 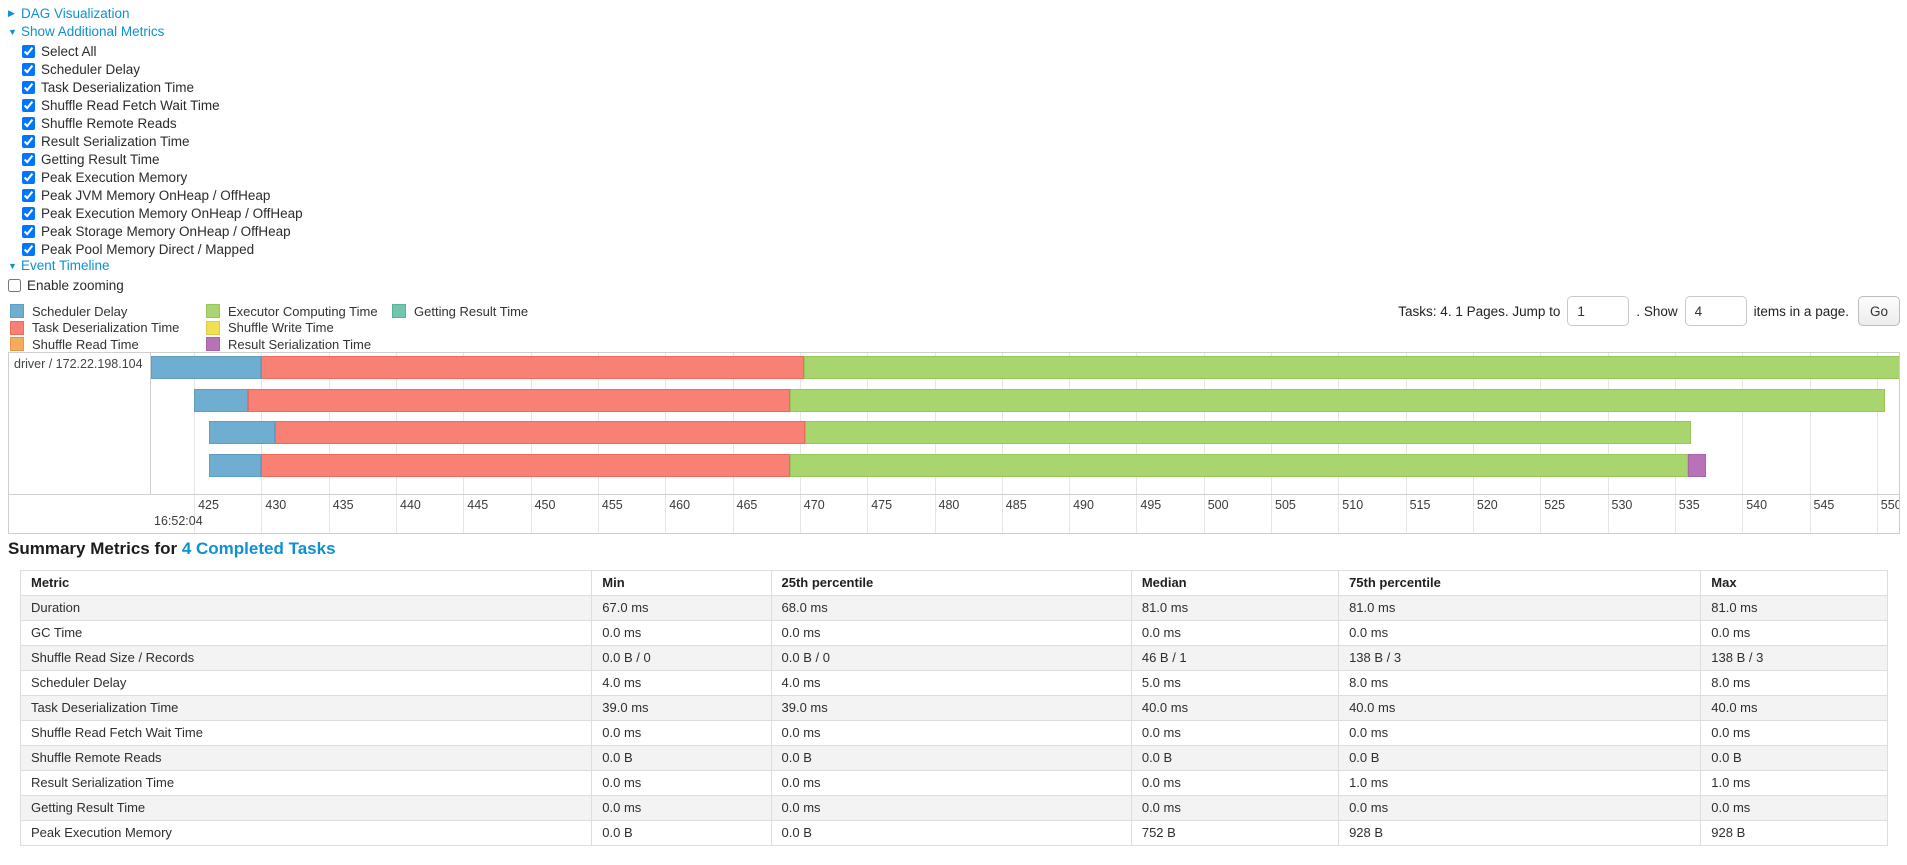 I want to click on items-per-page-input, so click(x=1715, y=311).